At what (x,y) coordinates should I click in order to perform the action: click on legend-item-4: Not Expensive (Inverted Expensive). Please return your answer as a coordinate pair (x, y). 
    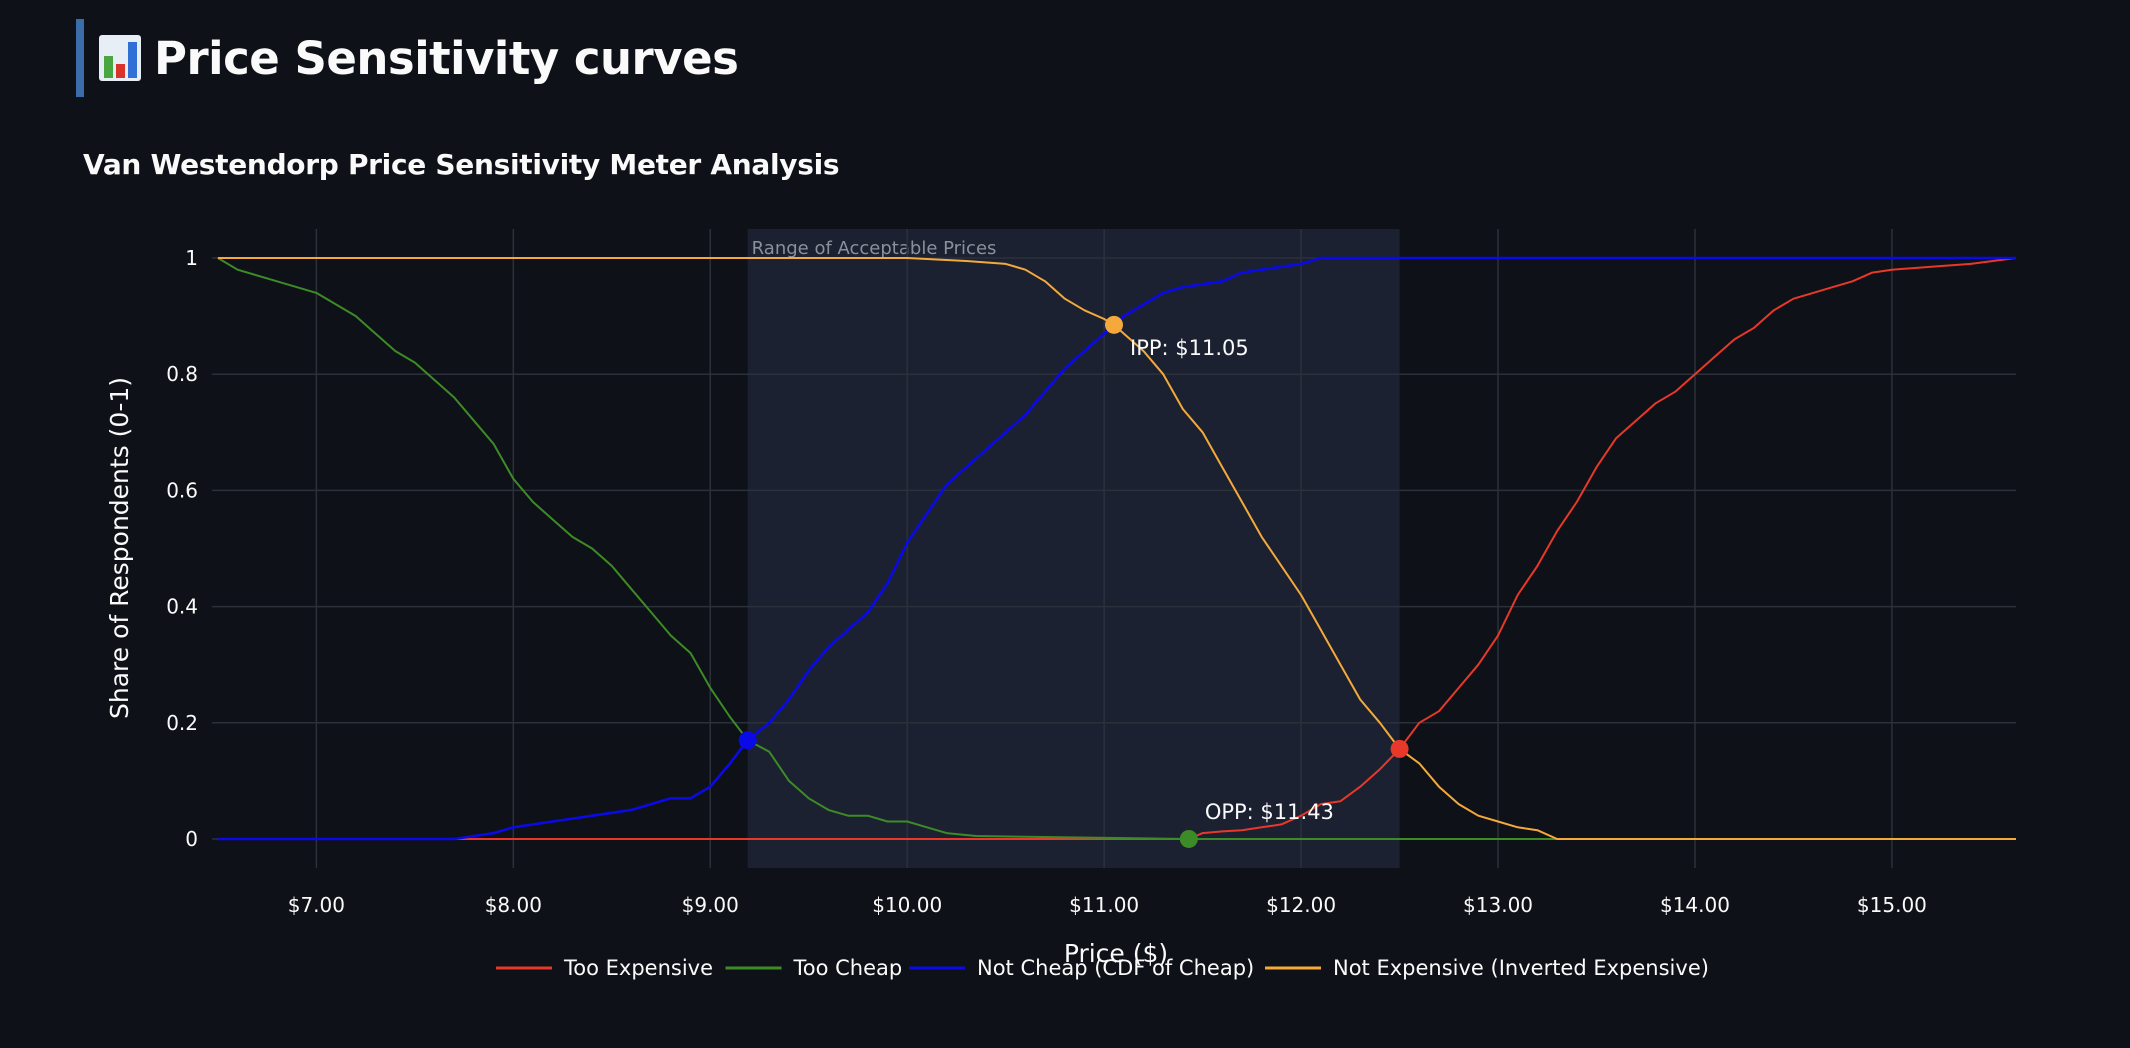
    Looking at the image, I should click on (1487, 968).